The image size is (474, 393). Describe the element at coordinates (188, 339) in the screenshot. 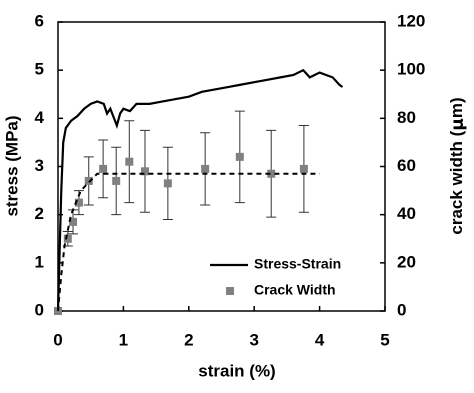

I see `x-tick-label: 2` at that location.